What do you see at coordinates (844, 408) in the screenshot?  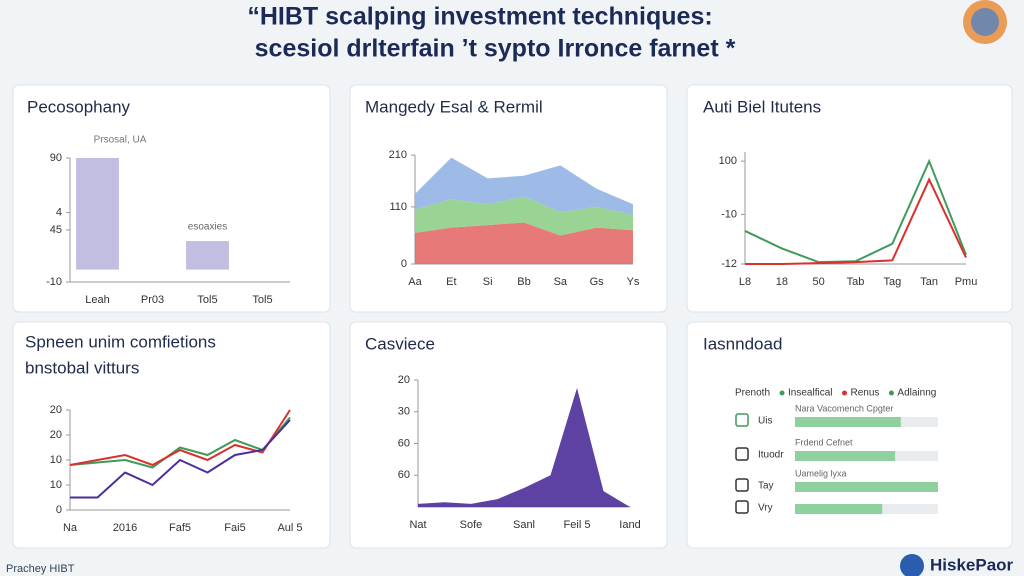 I see `row-note: Nara Vacomench Cpgter` at bounding box center [844, 408].